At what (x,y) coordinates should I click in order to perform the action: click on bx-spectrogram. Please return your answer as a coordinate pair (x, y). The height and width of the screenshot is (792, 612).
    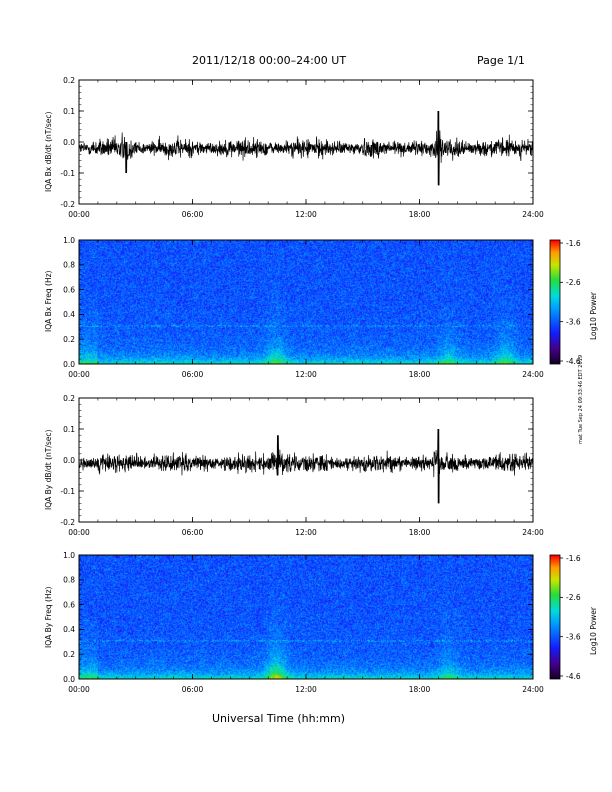
    Looking at the image, I should click on (306, 302).